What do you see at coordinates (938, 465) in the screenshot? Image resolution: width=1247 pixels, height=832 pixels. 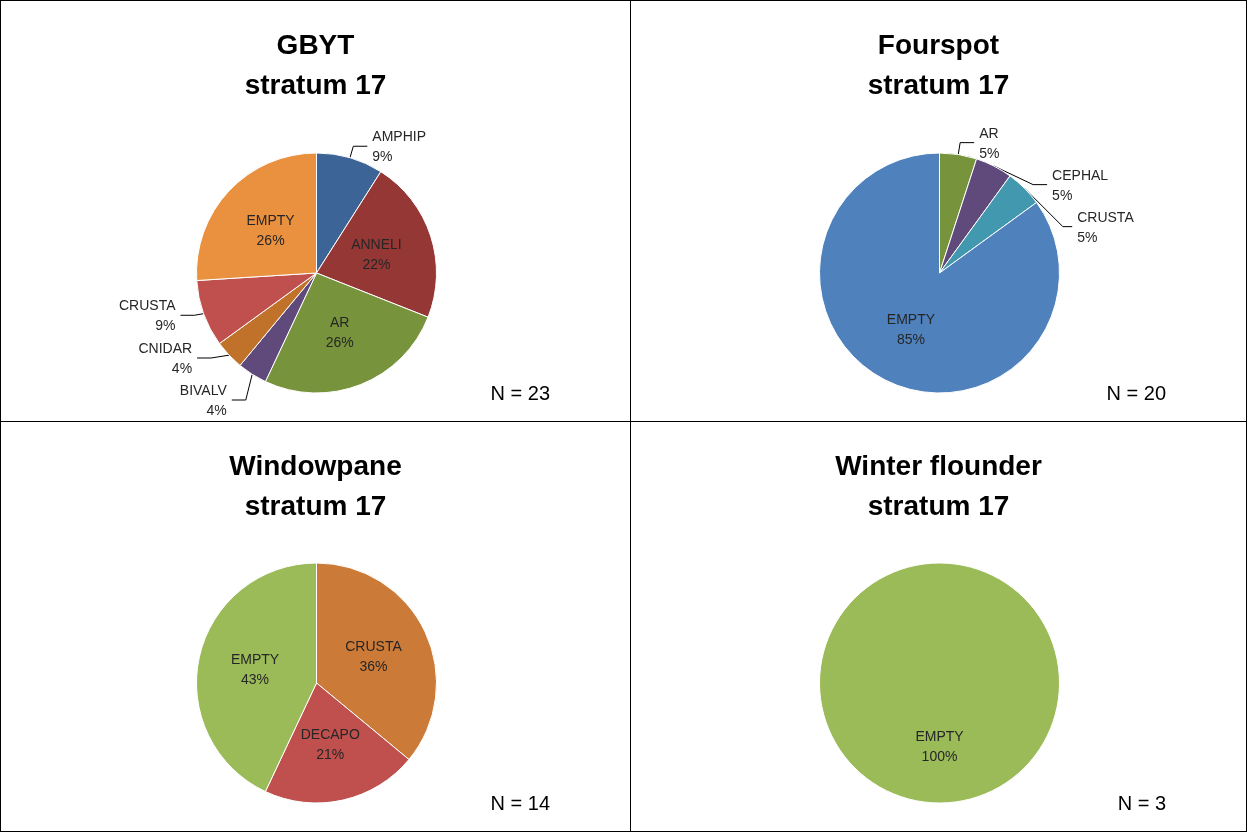 I see `chart-title: Winter flounder` at bounding box center [938, 465].